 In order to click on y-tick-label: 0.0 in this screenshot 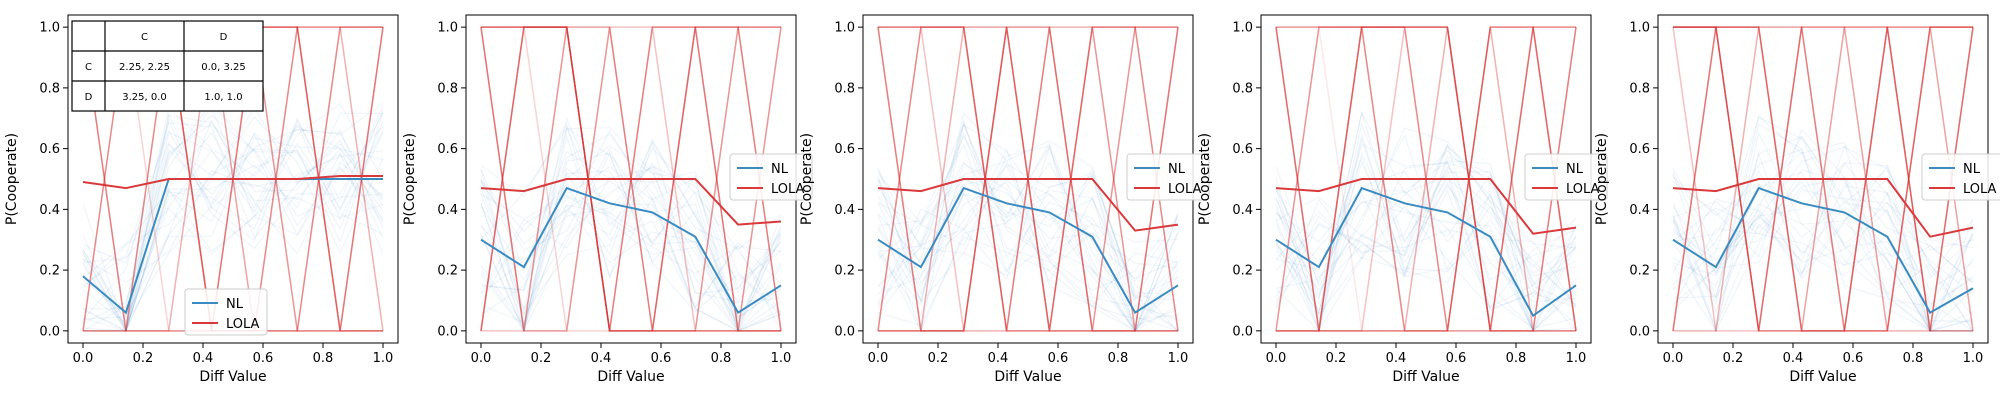, I will do `click(1639, 331)`.